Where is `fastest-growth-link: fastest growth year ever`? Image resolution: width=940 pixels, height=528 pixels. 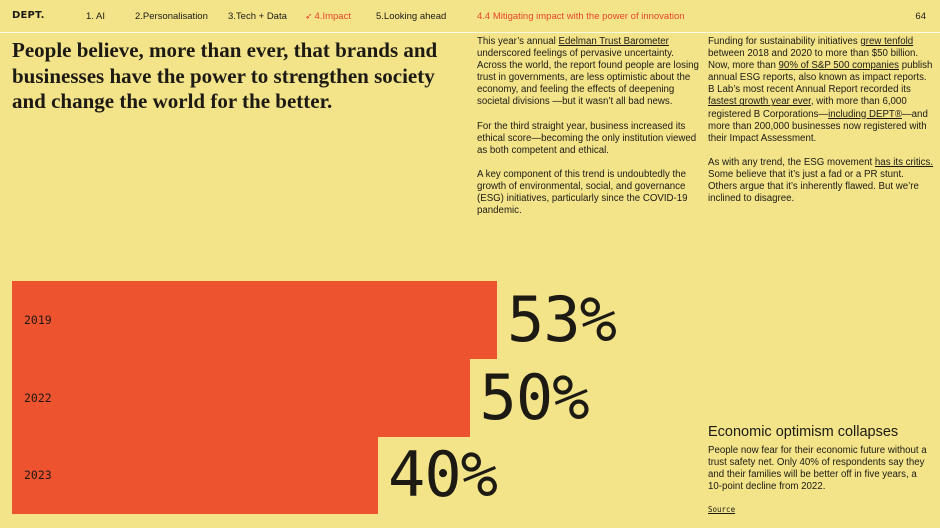 fastest-growth-link: fastest growth year ever is located at coordinates (759, 102).